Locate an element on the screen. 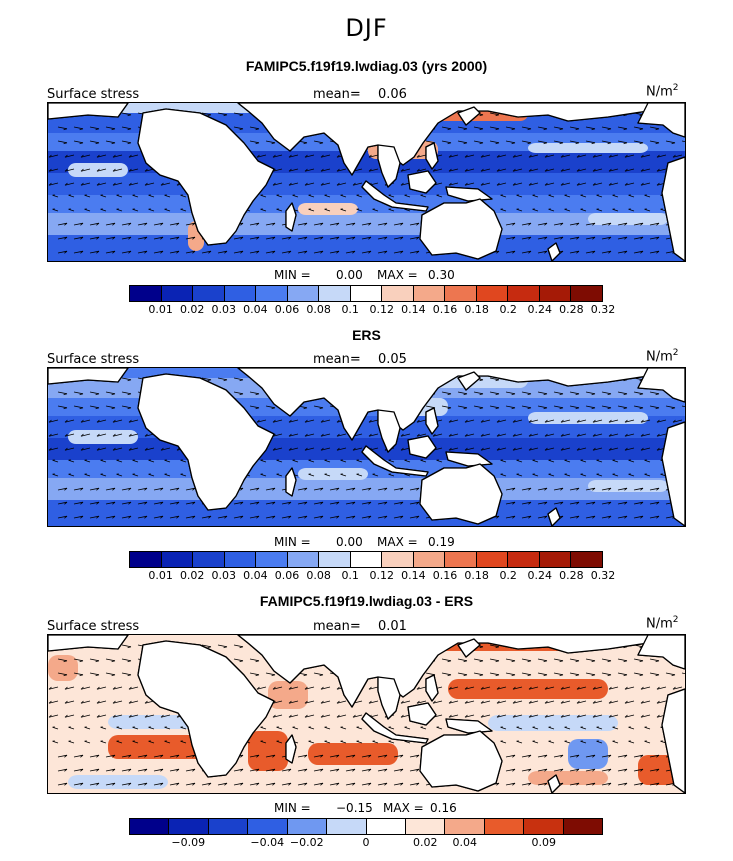 The image size is (733, 861). land-mask is located at coordinates (461, 229).